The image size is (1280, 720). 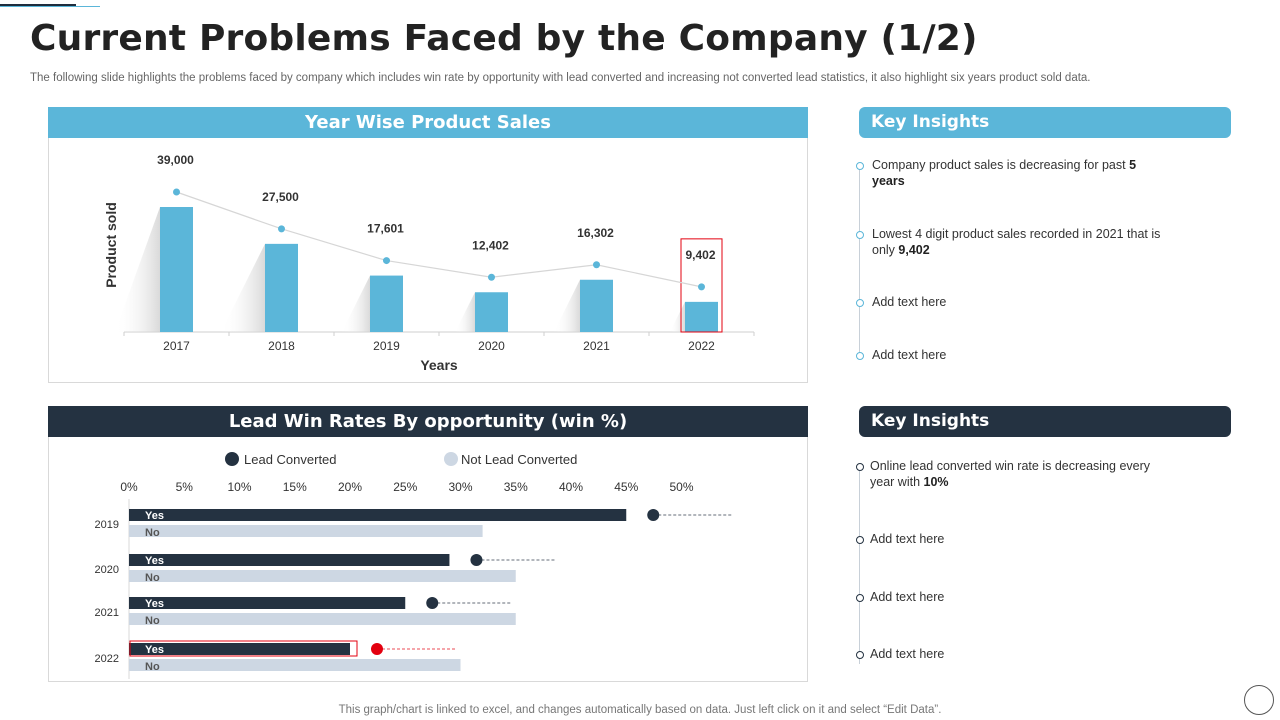 I want to click on data-label: 27,500, so click(x=280, y=197).